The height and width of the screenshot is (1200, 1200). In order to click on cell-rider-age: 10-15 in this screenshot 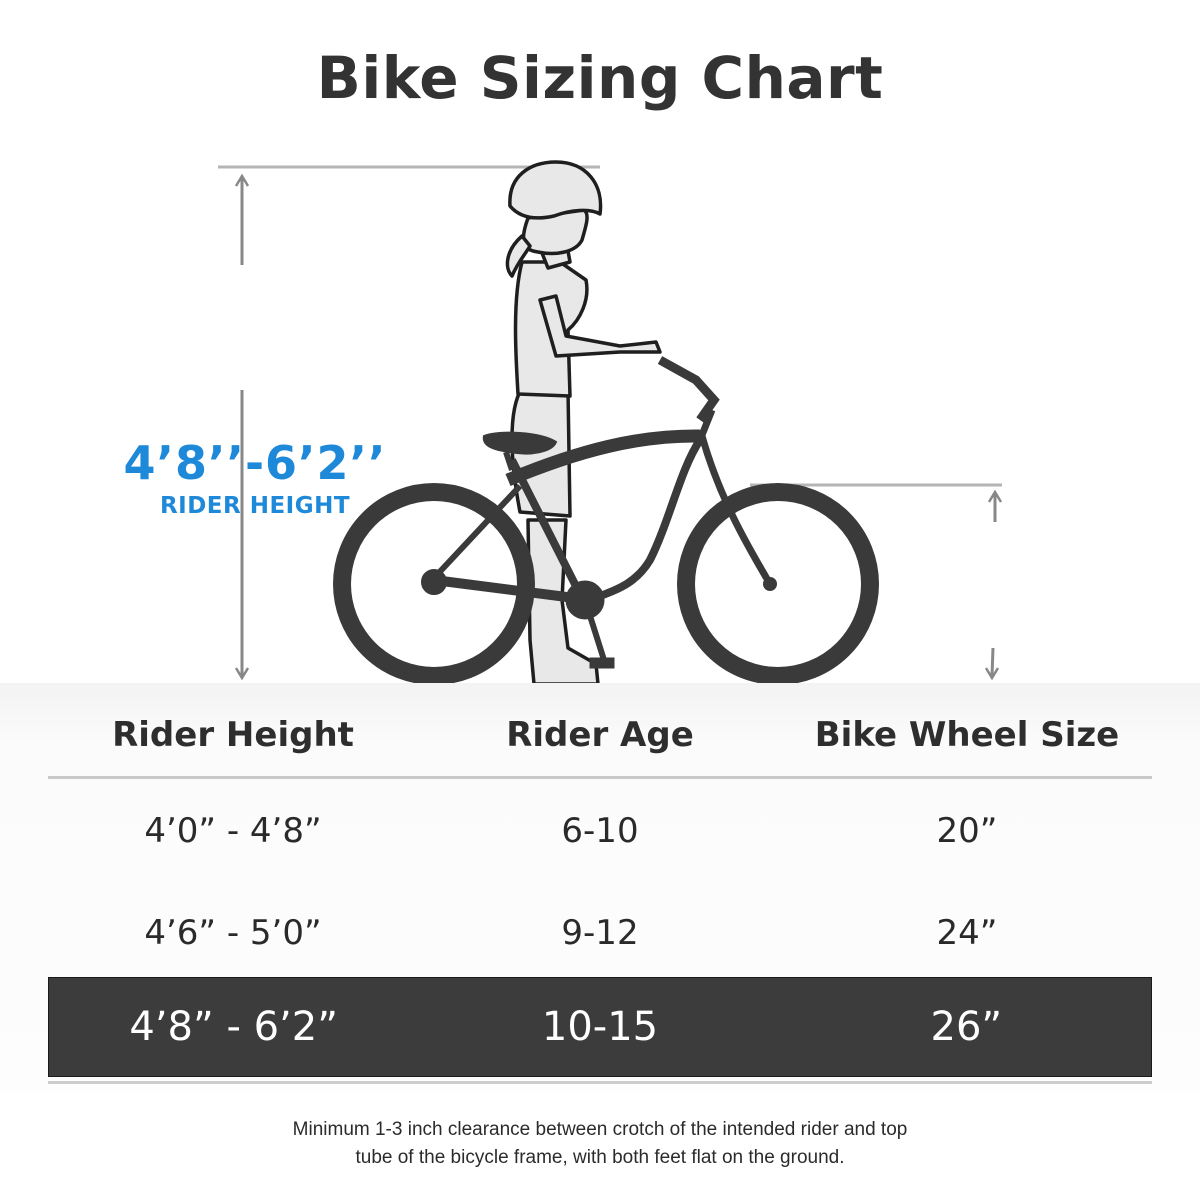, I will do `click(600, 1027)`.